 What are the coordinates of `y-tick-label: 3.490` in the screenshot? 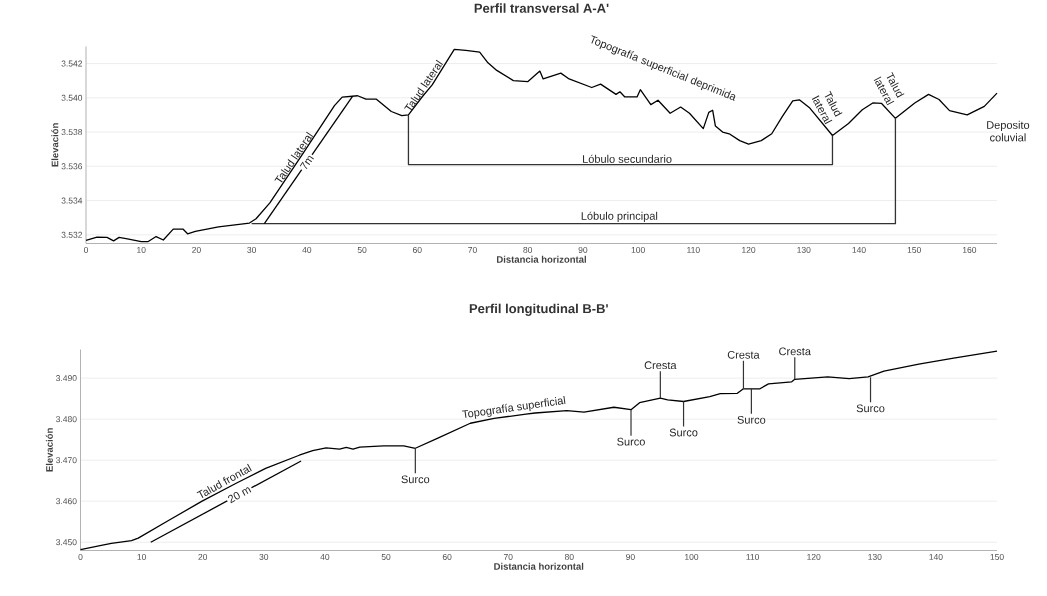 It's located at (66, 377).